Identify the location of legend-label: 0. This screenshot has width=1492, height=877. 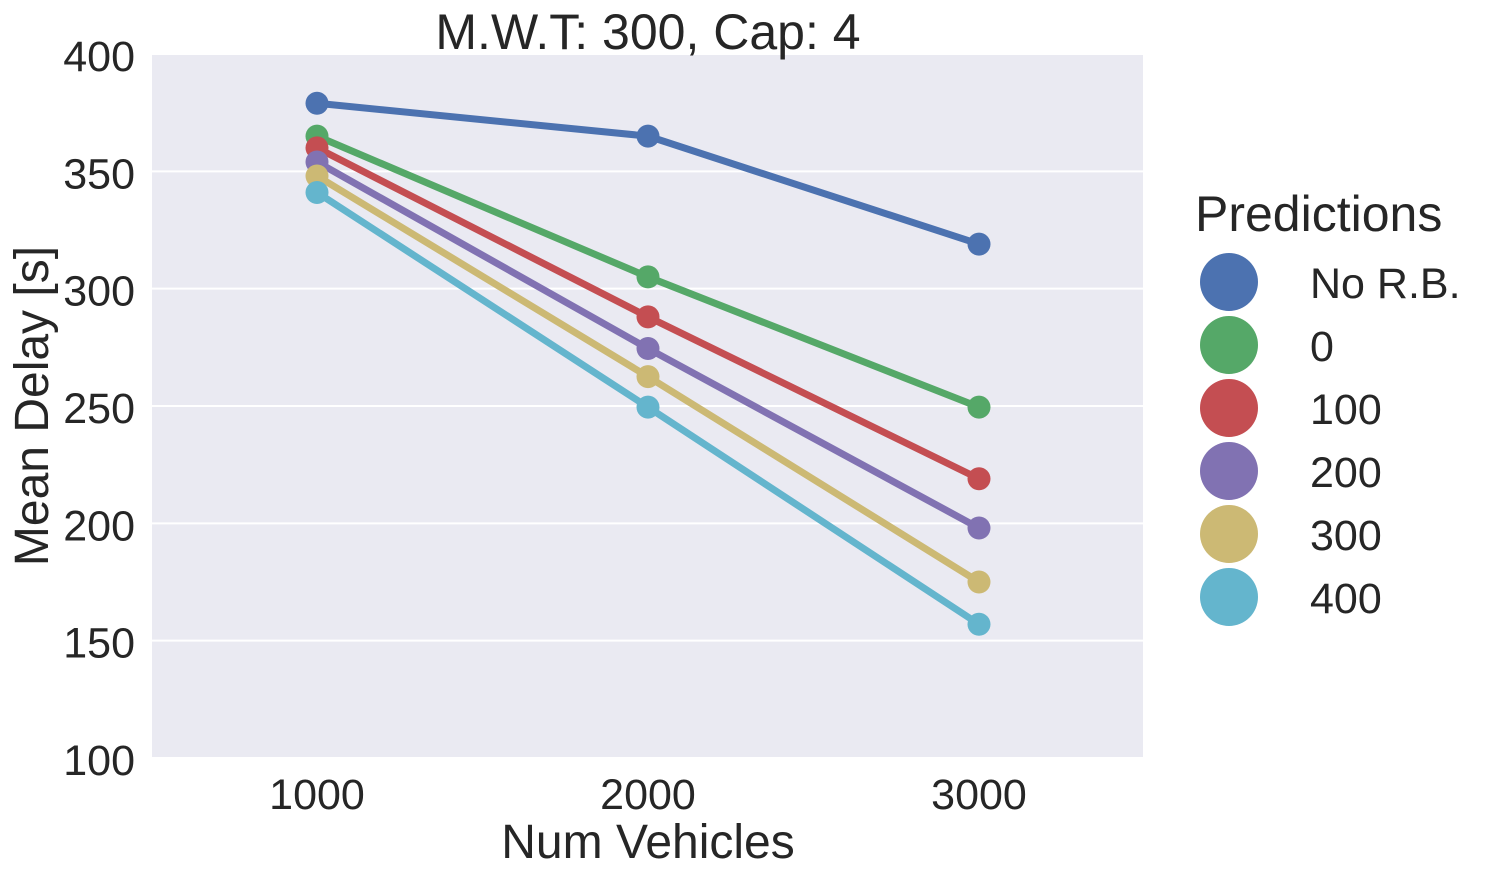
(1322, 347).